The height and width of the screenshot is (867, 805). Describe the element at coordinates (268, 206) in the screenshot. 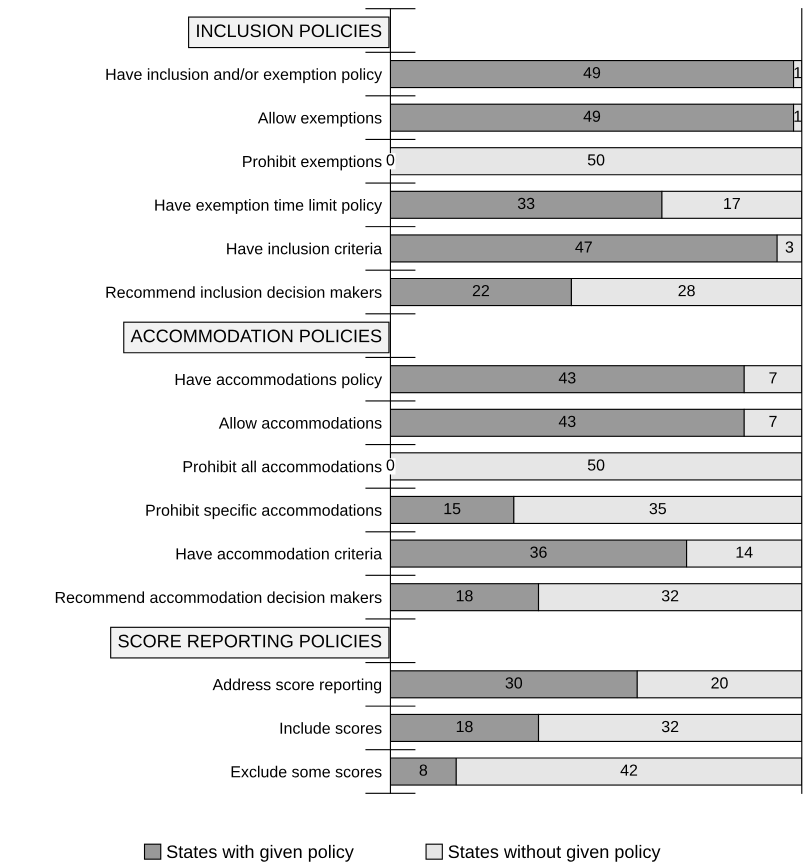

I see `y-tick-label: Have exemption time limit policy` at that location.